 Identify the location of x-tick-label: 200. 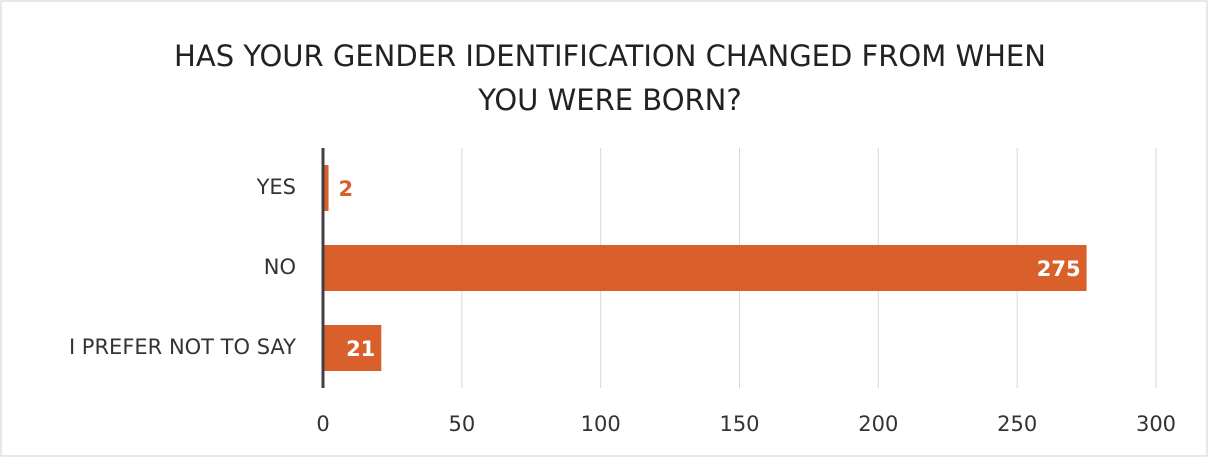
(878, 424).